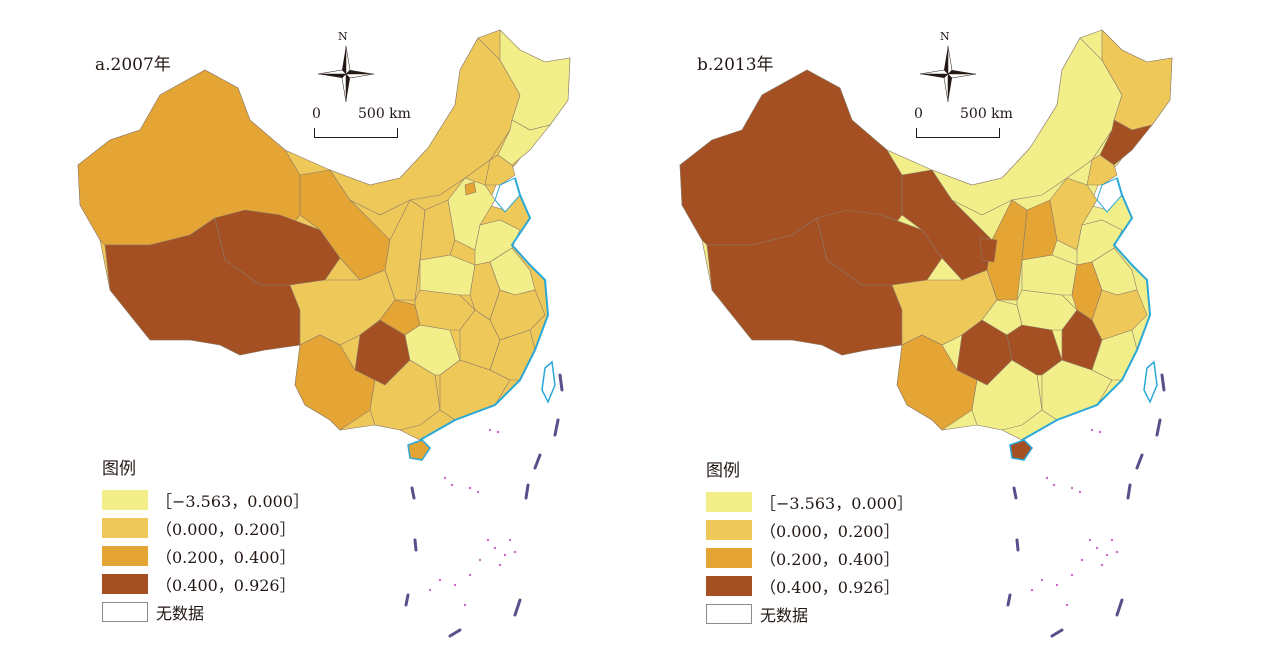 Image resolution: width=1269 pixels, height=658 pixels. Describe the element at coordinates (988, 250) in the screenshot. I see `region-ningxia` at that location.